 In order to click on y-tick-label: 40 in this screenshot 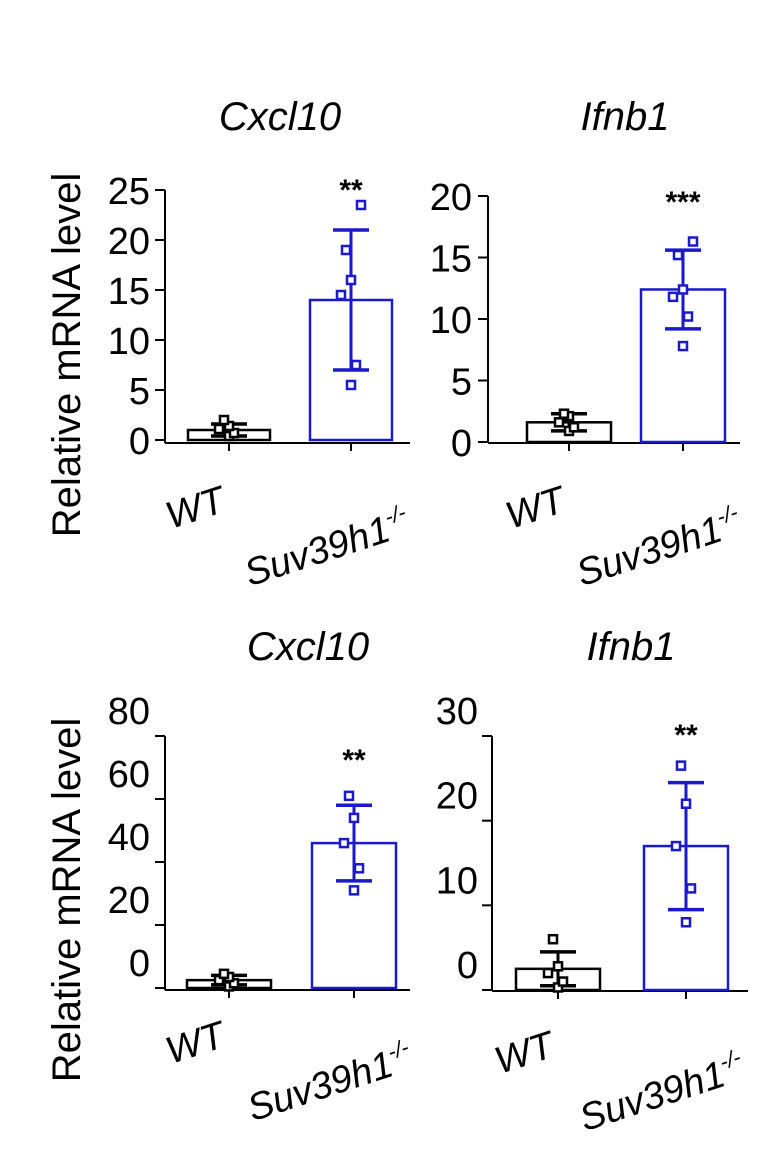, I will do `click(129, 838)`.